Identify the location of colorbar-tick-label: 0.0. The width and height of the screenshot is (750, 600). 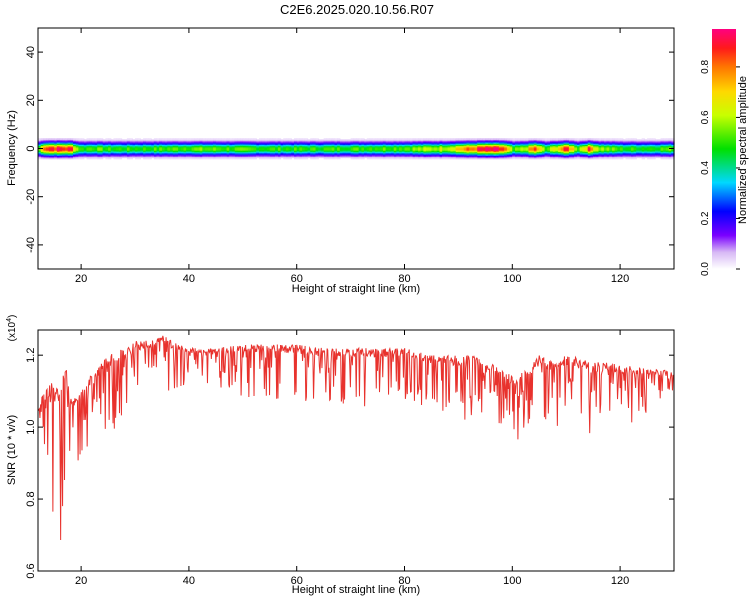
(705, 269).